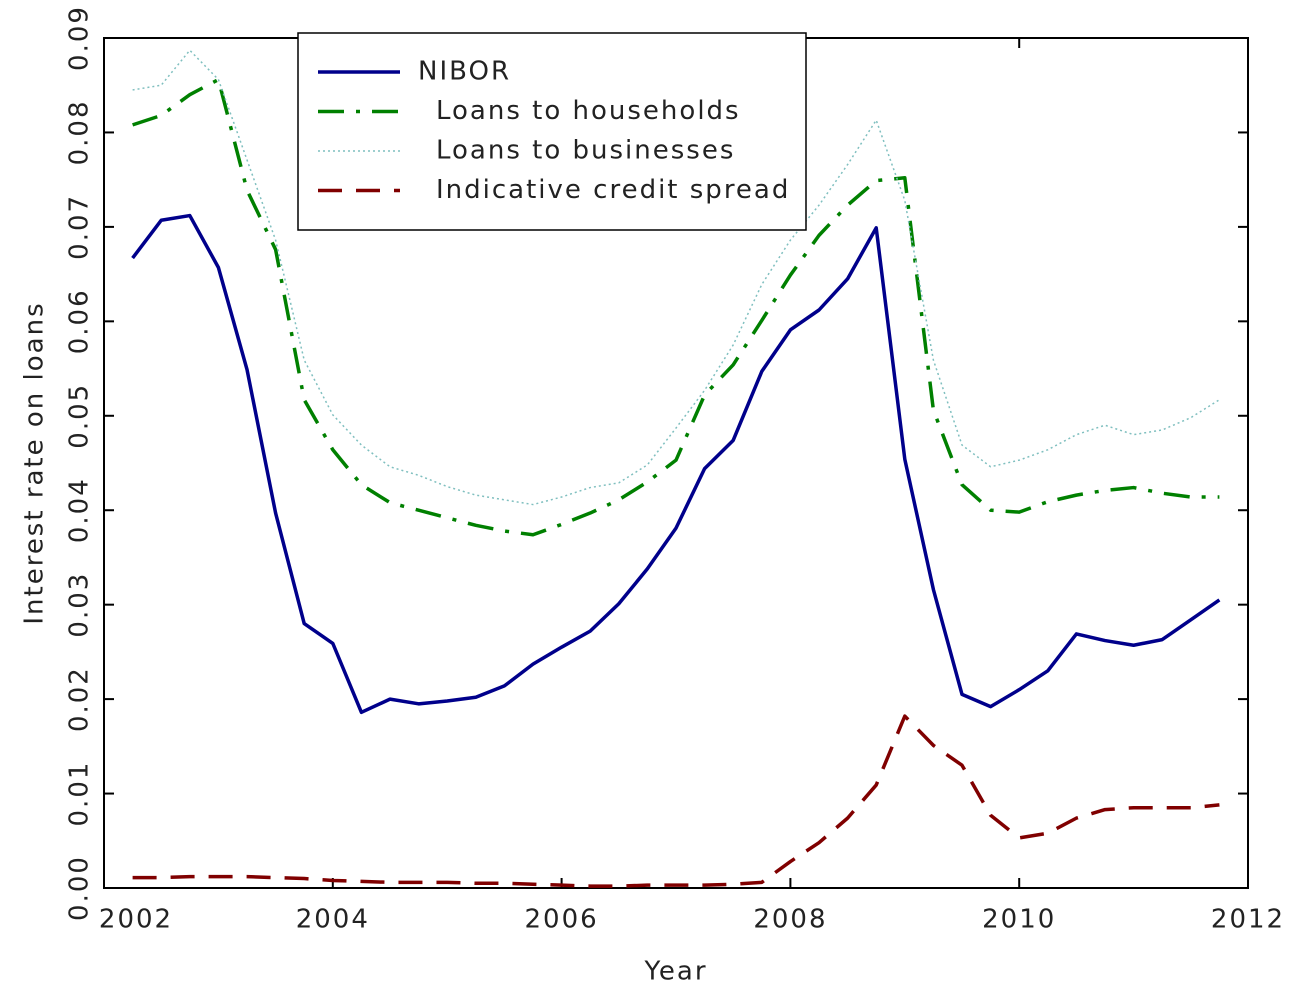 The height and width of the screenshot is (996, 1305). I want to click on y-tick-label: 0.05, so click(80, 416).